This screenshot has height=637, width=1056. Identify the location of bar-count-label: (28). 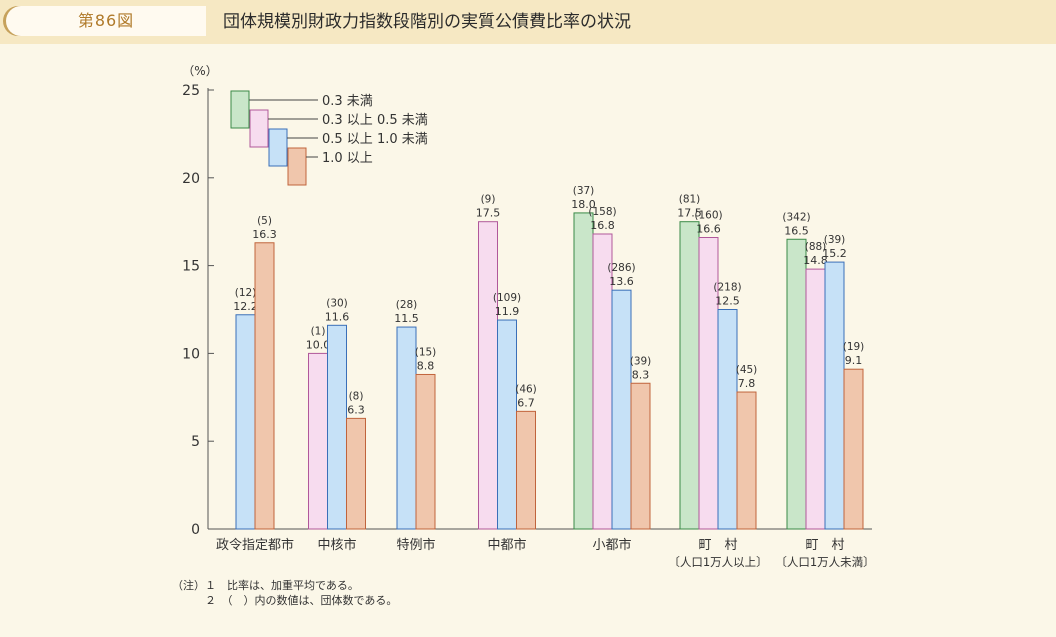
(407, 305).